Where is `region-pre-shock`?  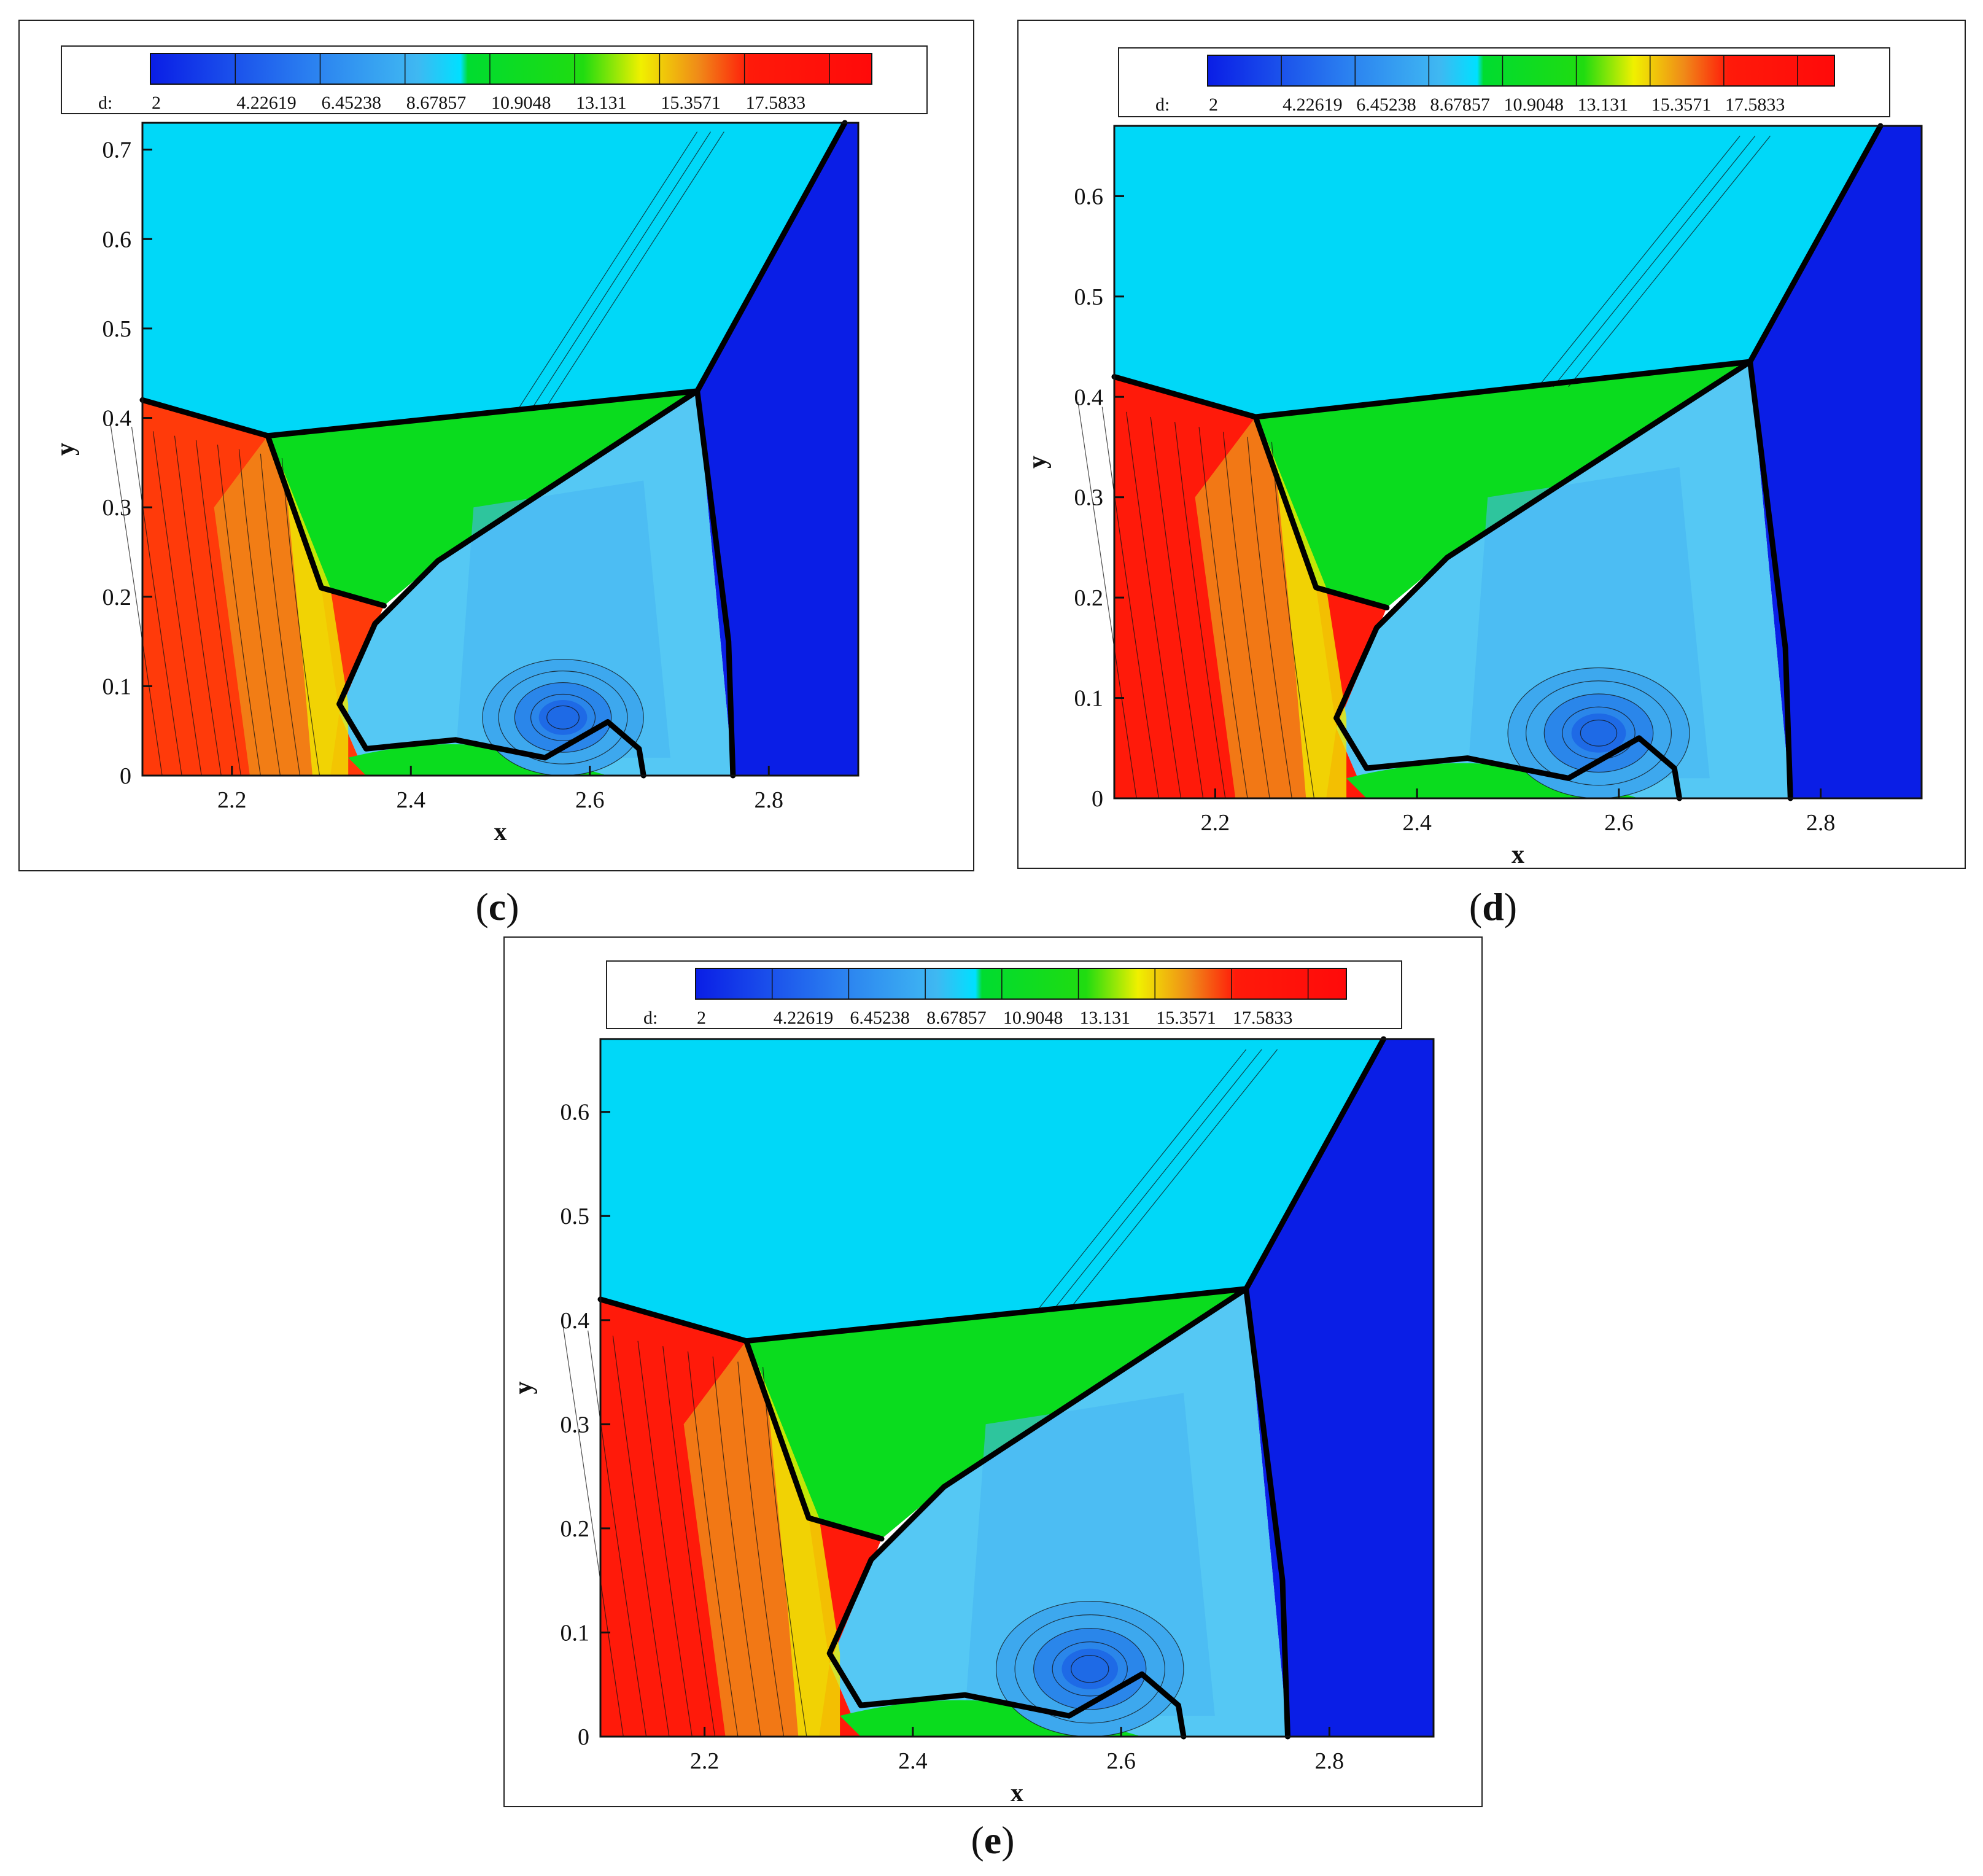
region-pre-shock is located at coordinates (778, 449).